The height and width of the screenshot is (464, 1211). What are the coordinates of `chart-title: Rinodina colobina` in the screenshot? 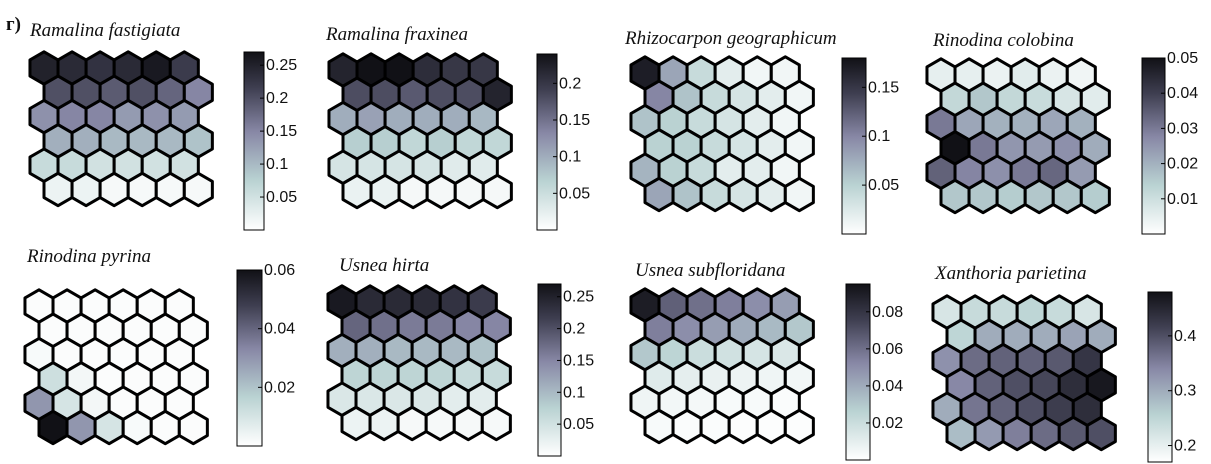 It's located at (1003, 40).